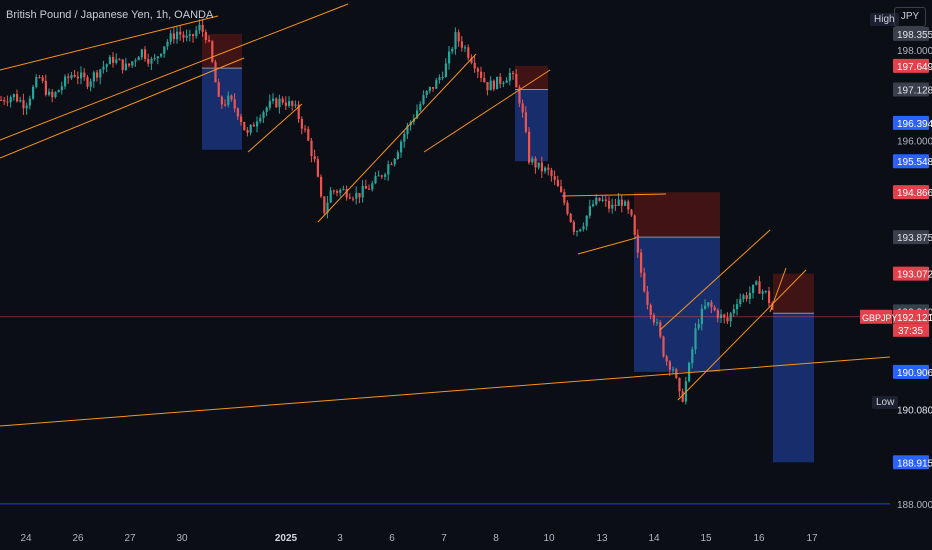 The width and height of the screenshot is (932, 550). What do you see at coordinates (914, 373) in the screenshot?
I see `price-tag: 190.906` at bounding box center [914, 373].